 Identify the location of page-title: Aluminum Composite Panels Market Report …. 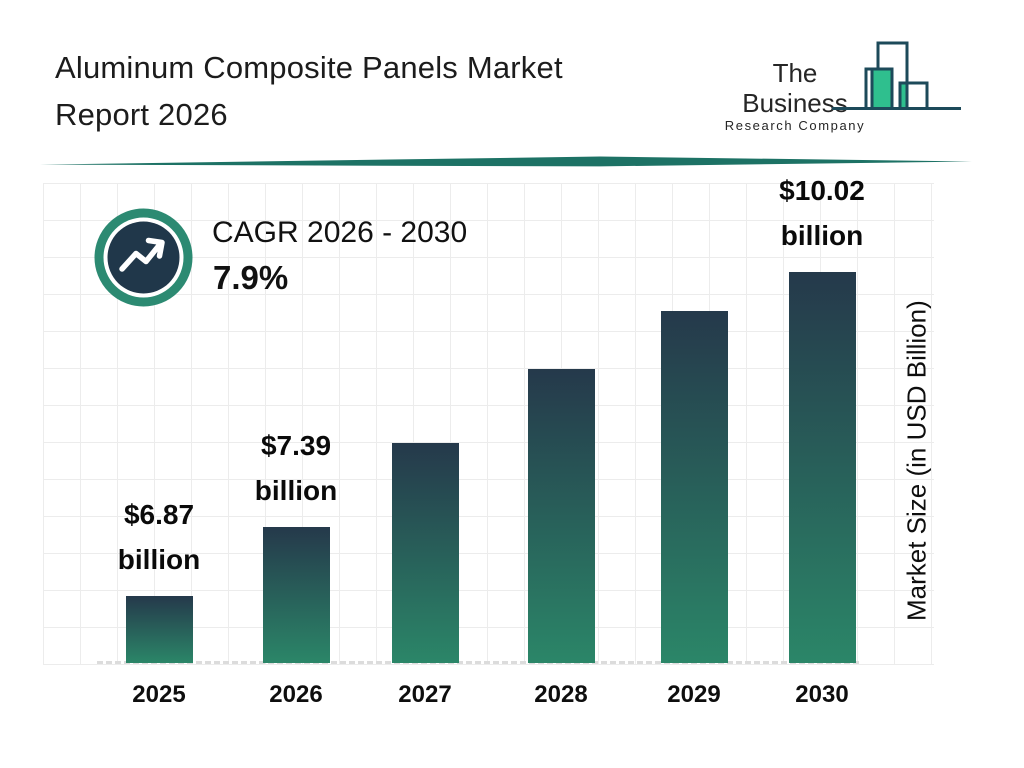
(375, 91).